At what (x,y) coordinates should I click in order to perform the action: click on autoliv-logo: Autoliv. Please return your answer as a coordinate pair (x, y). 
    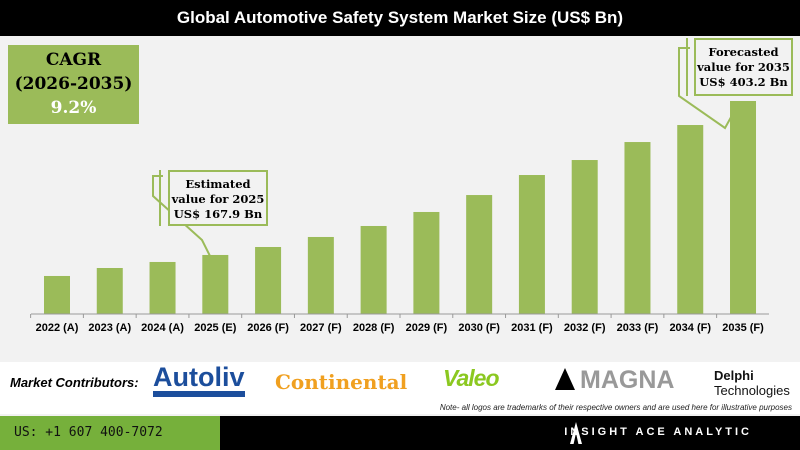
    Looking at the image, I should click on (199, 380).